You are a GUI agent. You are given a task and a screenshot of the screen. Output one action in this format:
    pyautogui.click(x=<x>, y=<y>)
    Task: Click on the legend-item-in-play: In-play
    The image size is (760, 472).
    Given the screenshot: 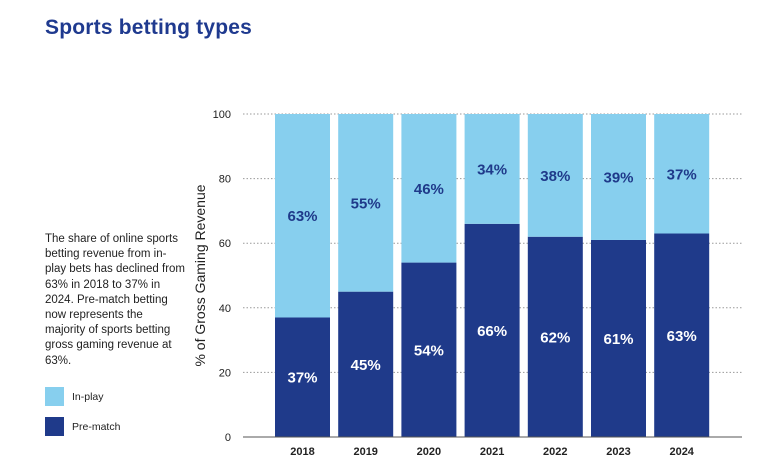 What is the action you would take?
    pyautogui.click(x=74, y=396)
    